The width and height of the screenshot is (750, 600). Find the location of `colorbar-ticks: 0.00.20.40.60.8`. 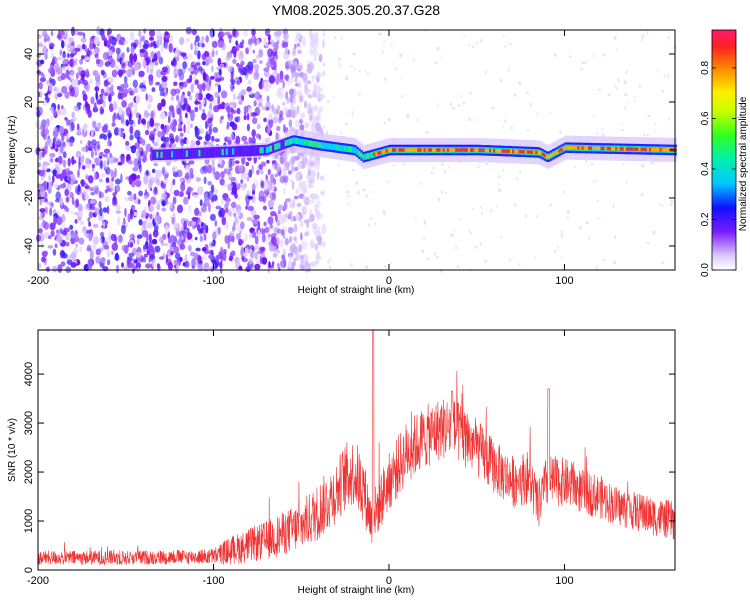

colorbar-ticks: 0.00.20.40.60.8 is located at coordinates (718, 169).